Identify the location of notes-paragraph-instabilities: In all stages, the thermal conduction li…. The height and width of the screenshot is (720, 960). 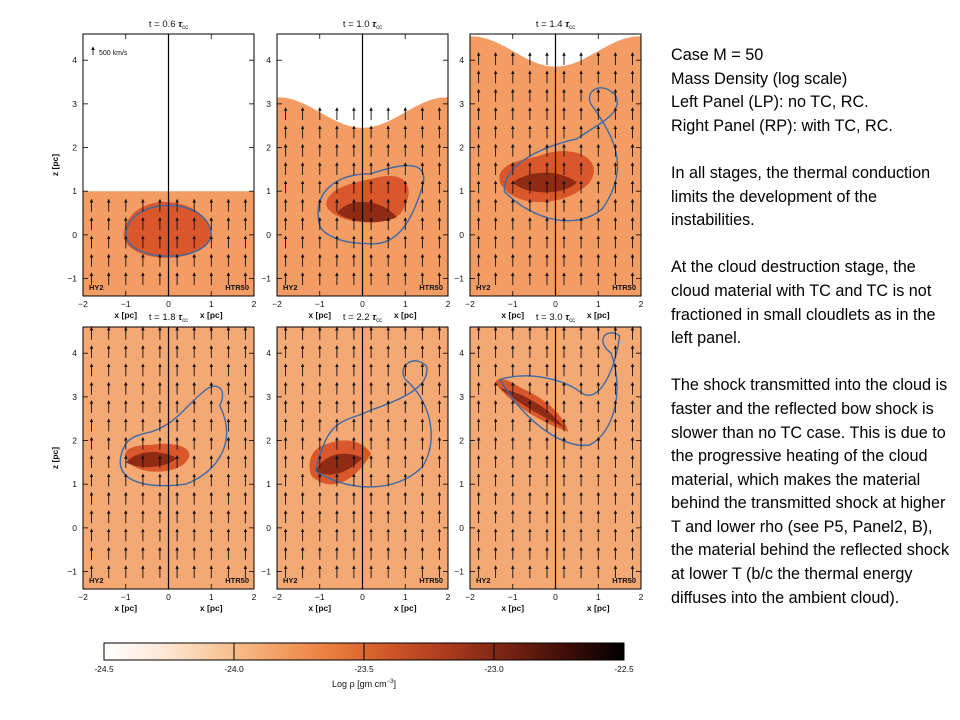
(801, 196).